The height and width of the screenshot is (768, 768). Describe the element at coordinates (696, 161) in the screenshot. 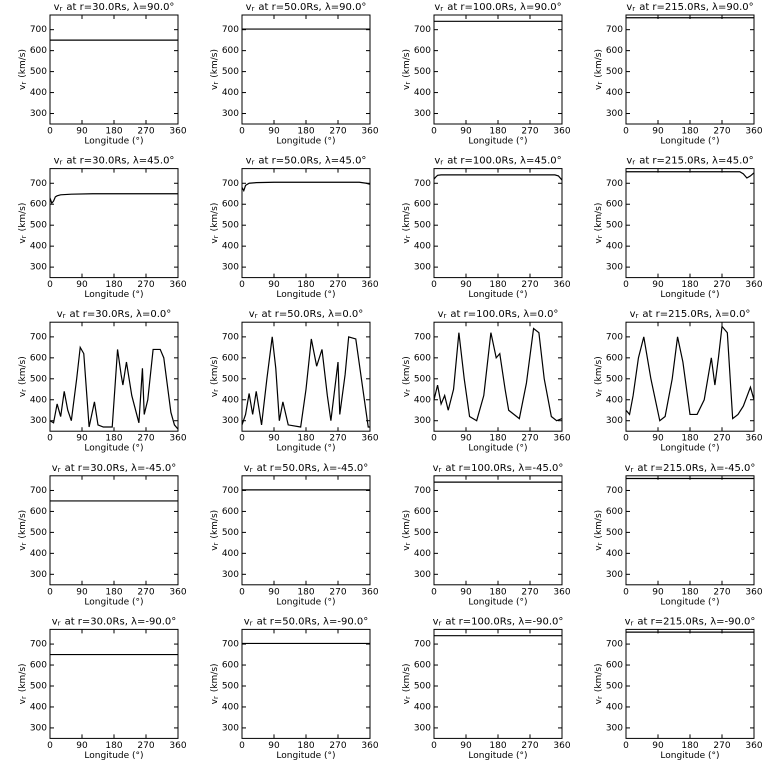

I see `label-text: at r=215.0Rs, λ=45.0°` at that location.